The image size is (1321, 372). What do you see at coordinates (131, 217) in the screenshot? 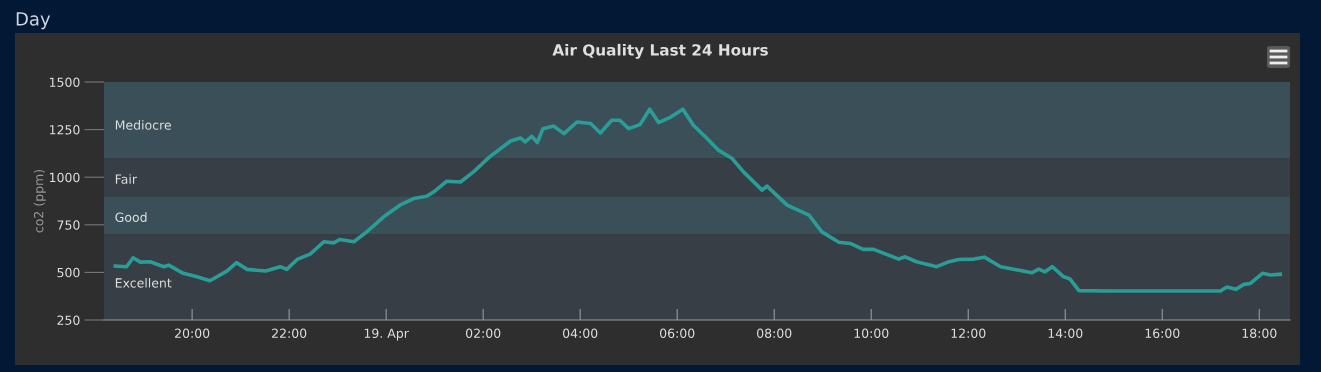
I see `band-label: Good` at bounding box center [131, 217].